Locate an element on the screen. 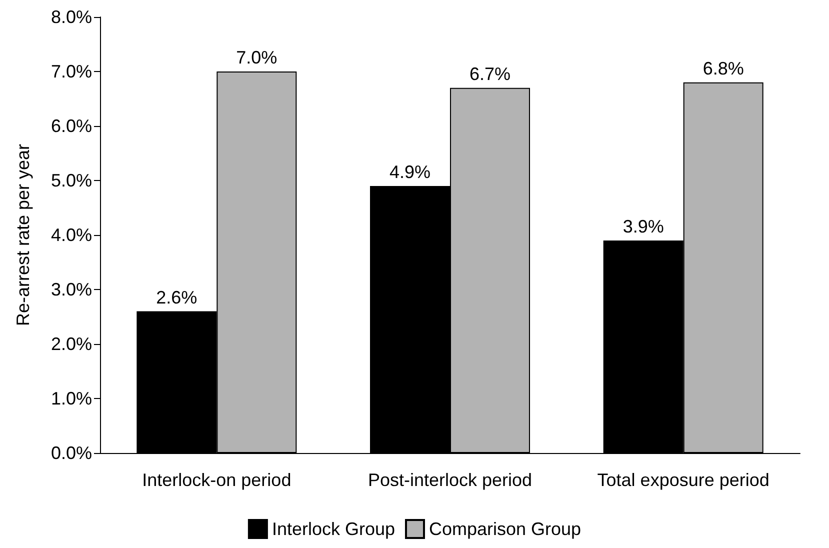 The height and width of the screenshot is (548, 829). data-label: 6.7% is located at coordinates (490, 74).